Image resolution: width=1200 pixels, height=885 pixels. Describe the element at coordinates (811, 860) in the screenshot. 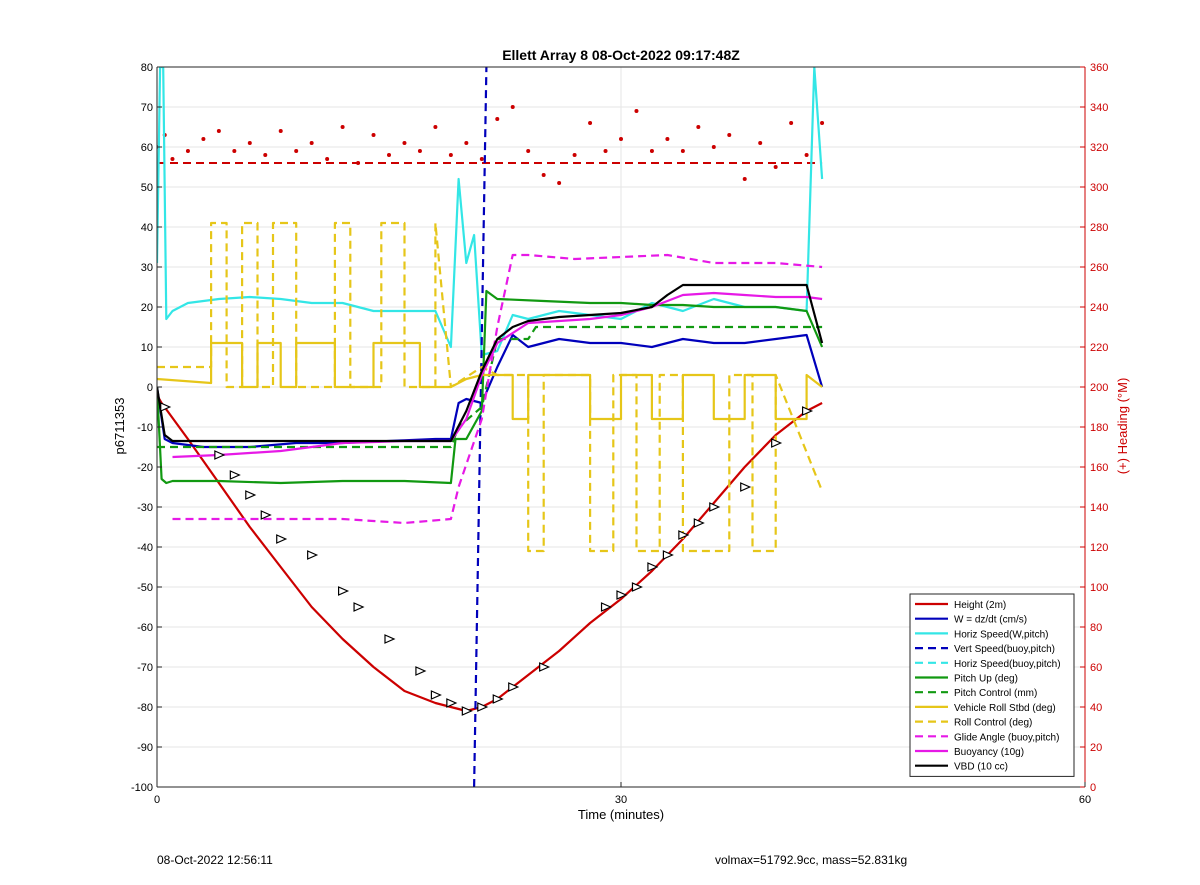

I see `footer-vehicle-info: volmax=51792.9cc, mass=52.831kg` at that location.